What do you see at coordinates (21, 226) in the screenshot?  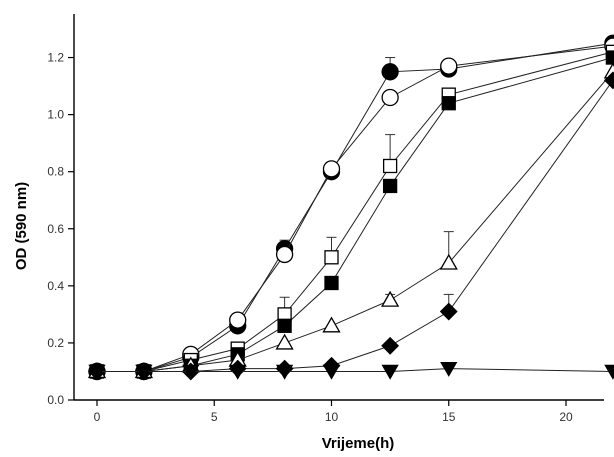 I see `y-axis-title: OD (590 nm)` at bounding box center [21, 226].